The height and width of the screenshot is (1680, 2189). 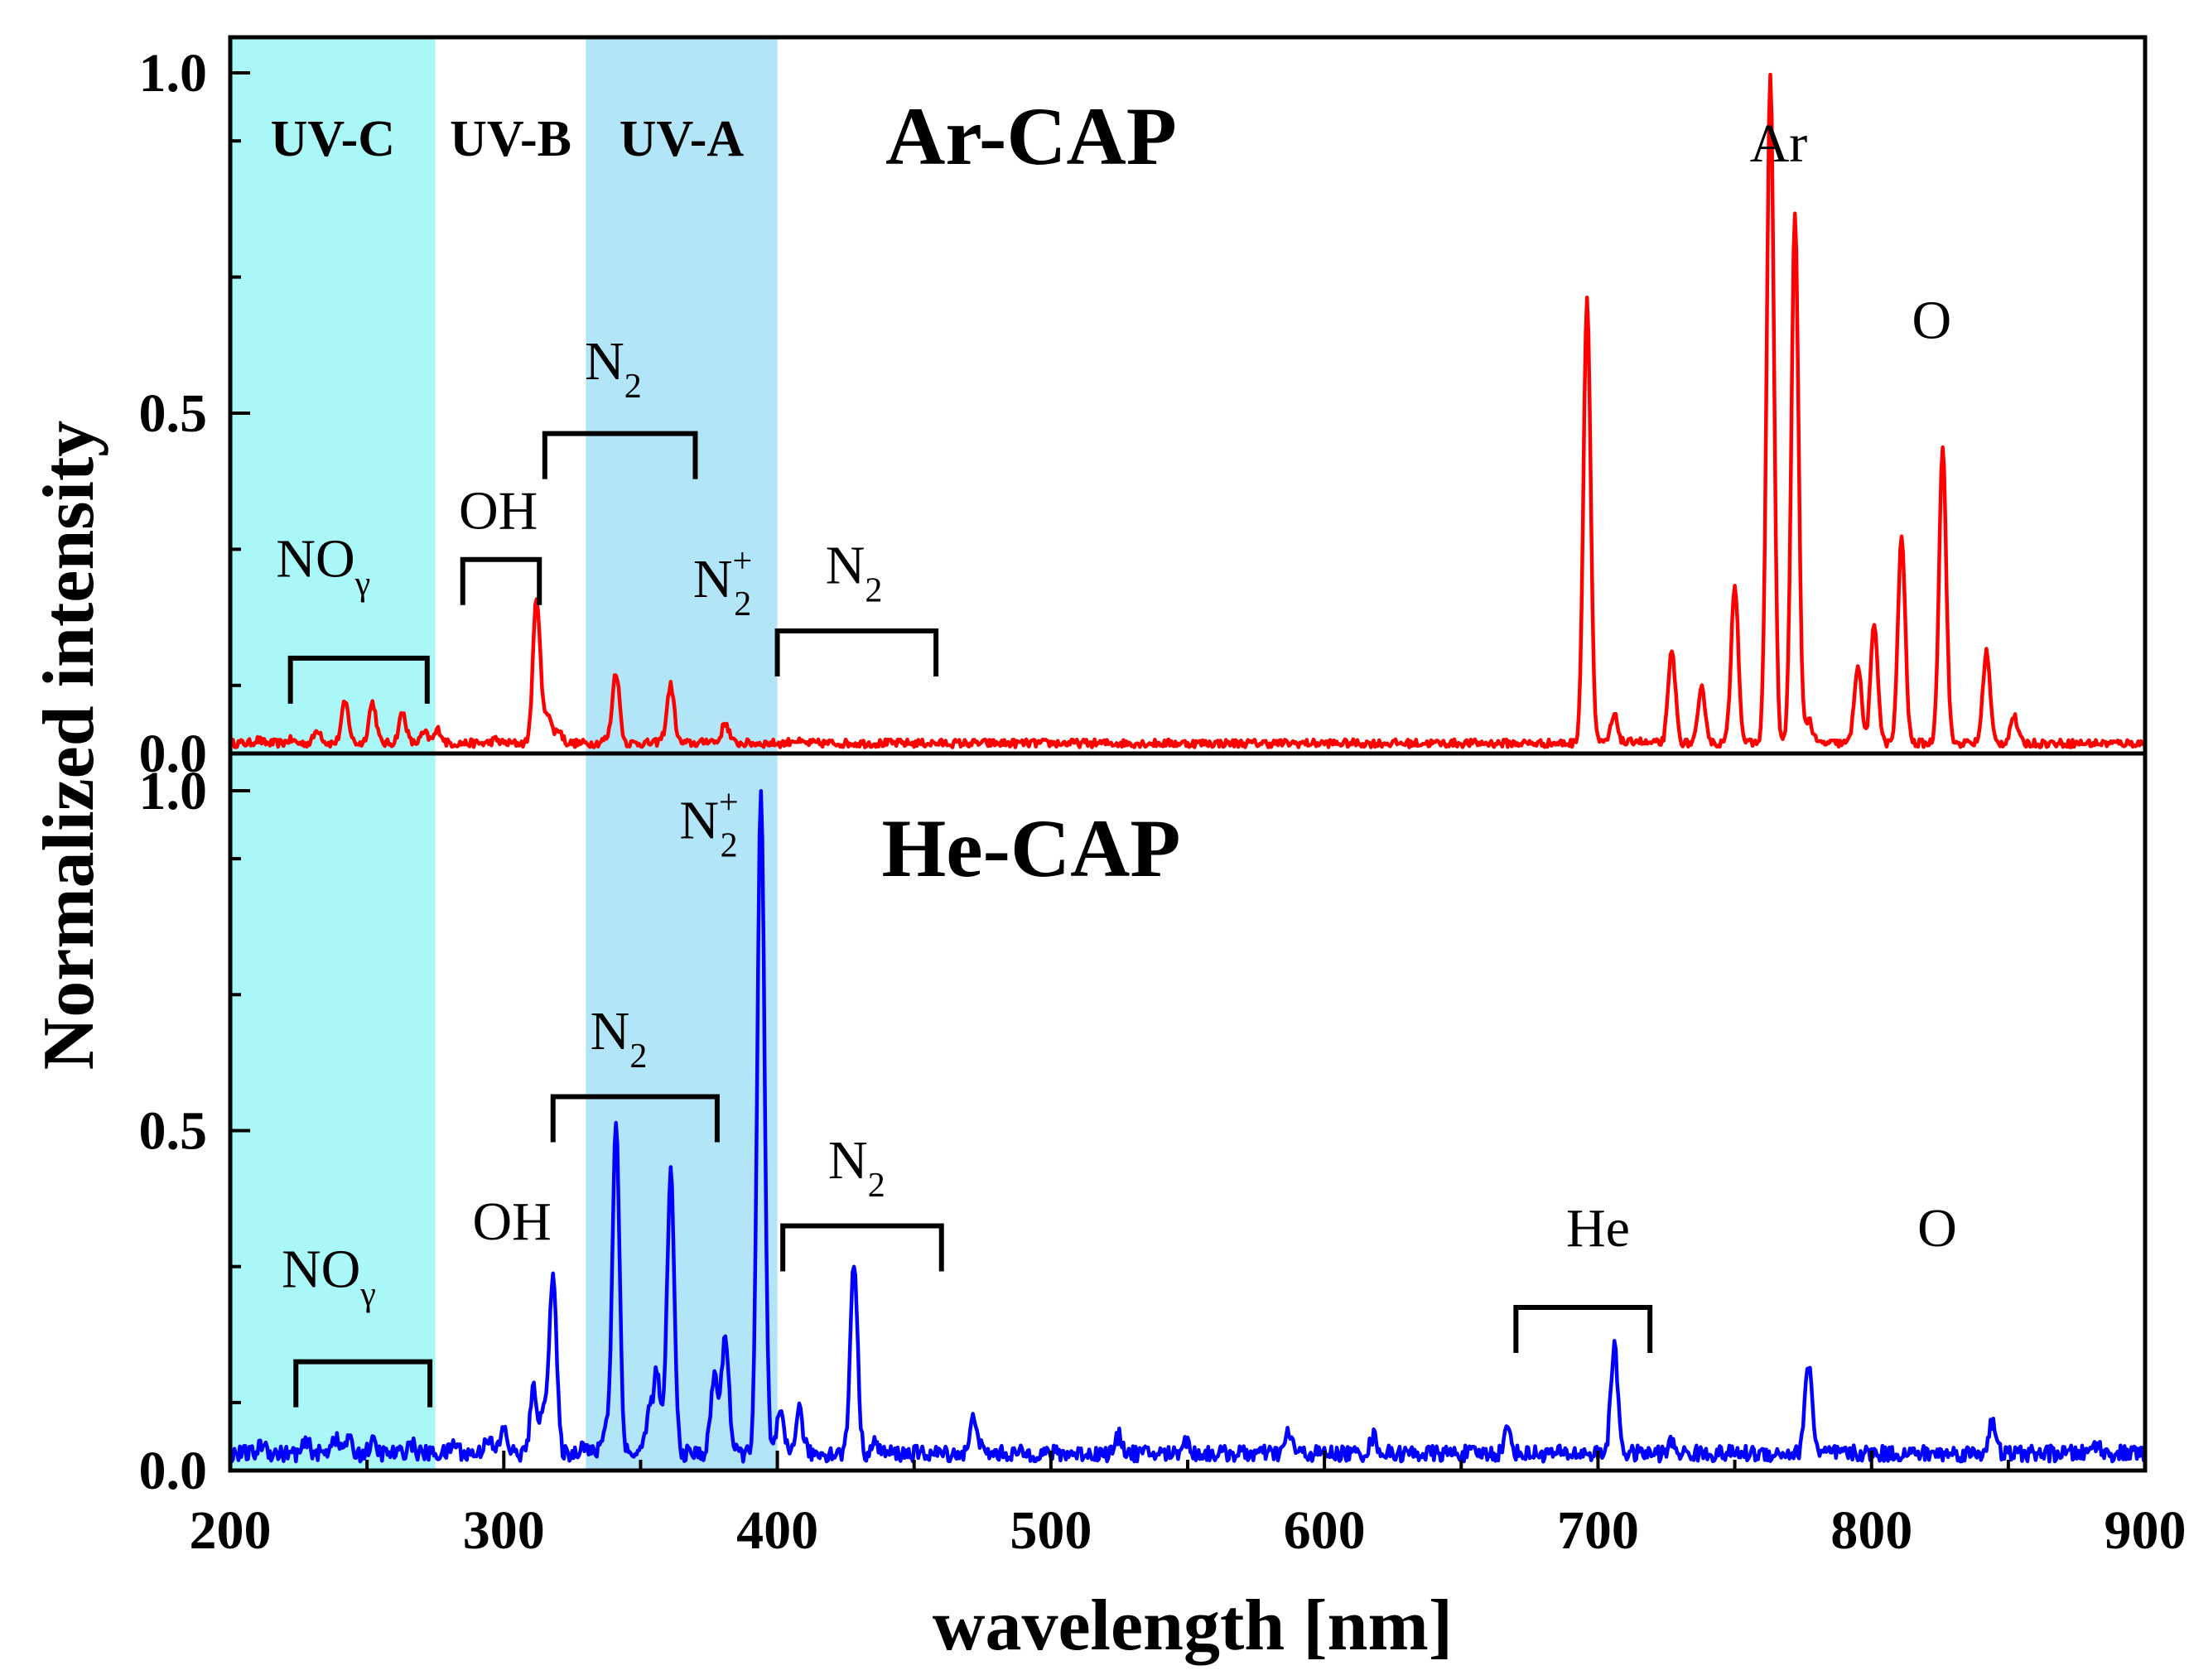 I want to click on y-tick-label-1-1: 0.5, so click(x=173, y=1131).